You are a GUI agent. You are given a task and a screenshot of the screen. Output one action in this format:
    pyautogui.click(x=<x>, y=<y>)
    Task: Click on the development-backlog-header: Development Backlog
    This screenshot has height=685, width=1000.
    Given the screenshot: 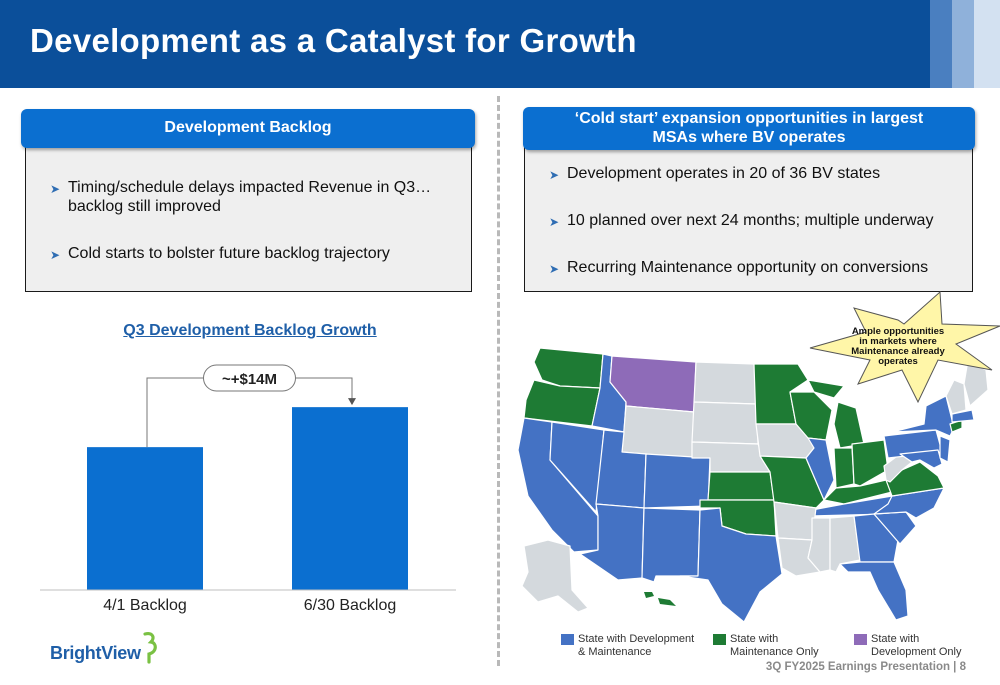 What is the action you would take?
    pyautogui.click(x=248, y=128)
    